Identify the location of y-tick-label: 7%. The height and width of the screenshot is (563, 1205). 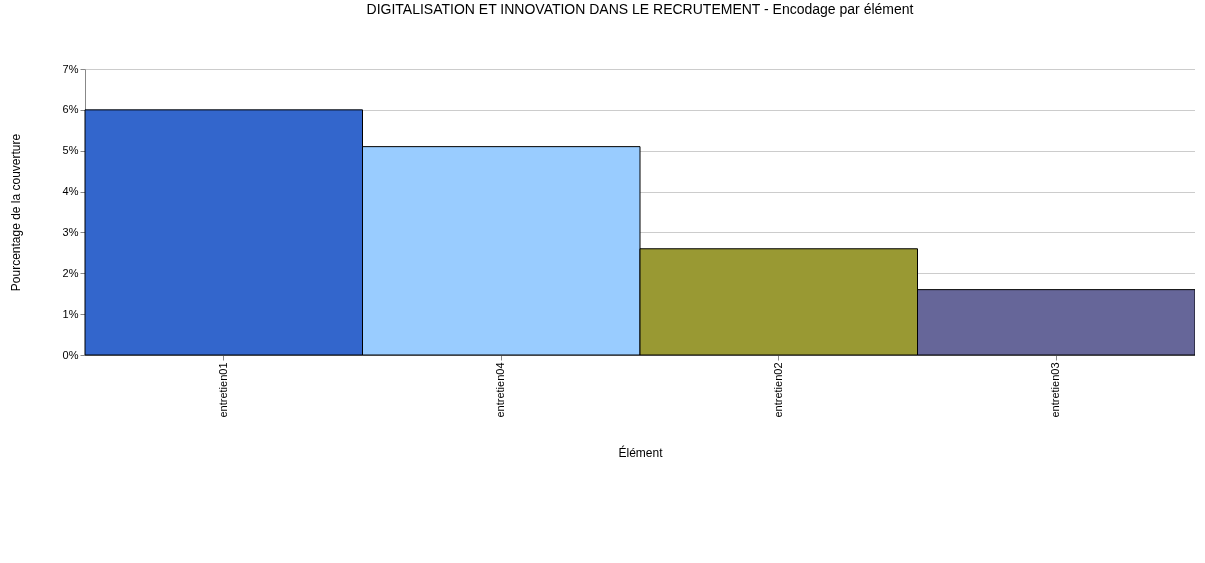
(70, 68).